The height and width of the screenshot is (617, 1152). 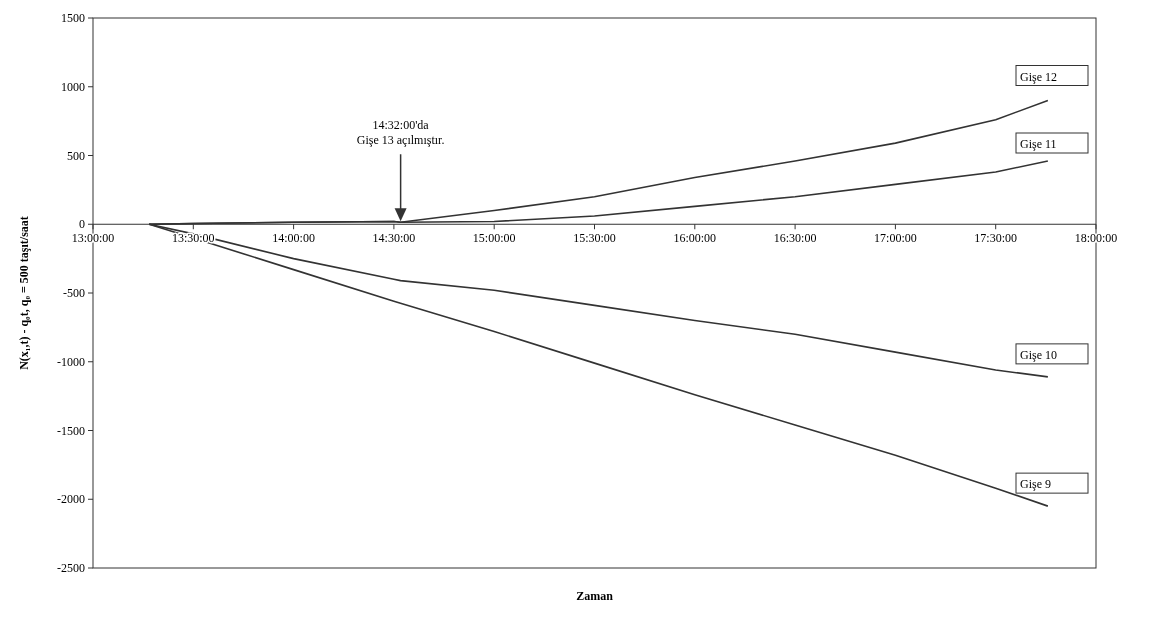 I want to click on x-tick-label: 15:30:00, so click(x=594, y=238).